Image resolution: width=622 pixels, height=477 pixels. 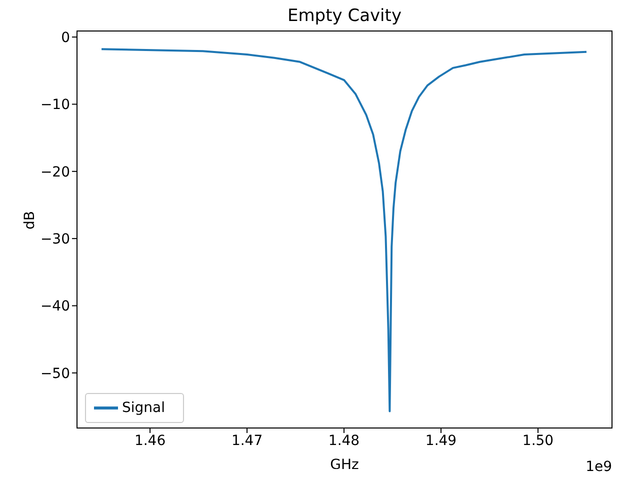 What do you see at coordinates (55, 306) in the screenshot?
I see `y-tick-label: −40` at bounding box center [55, 306].